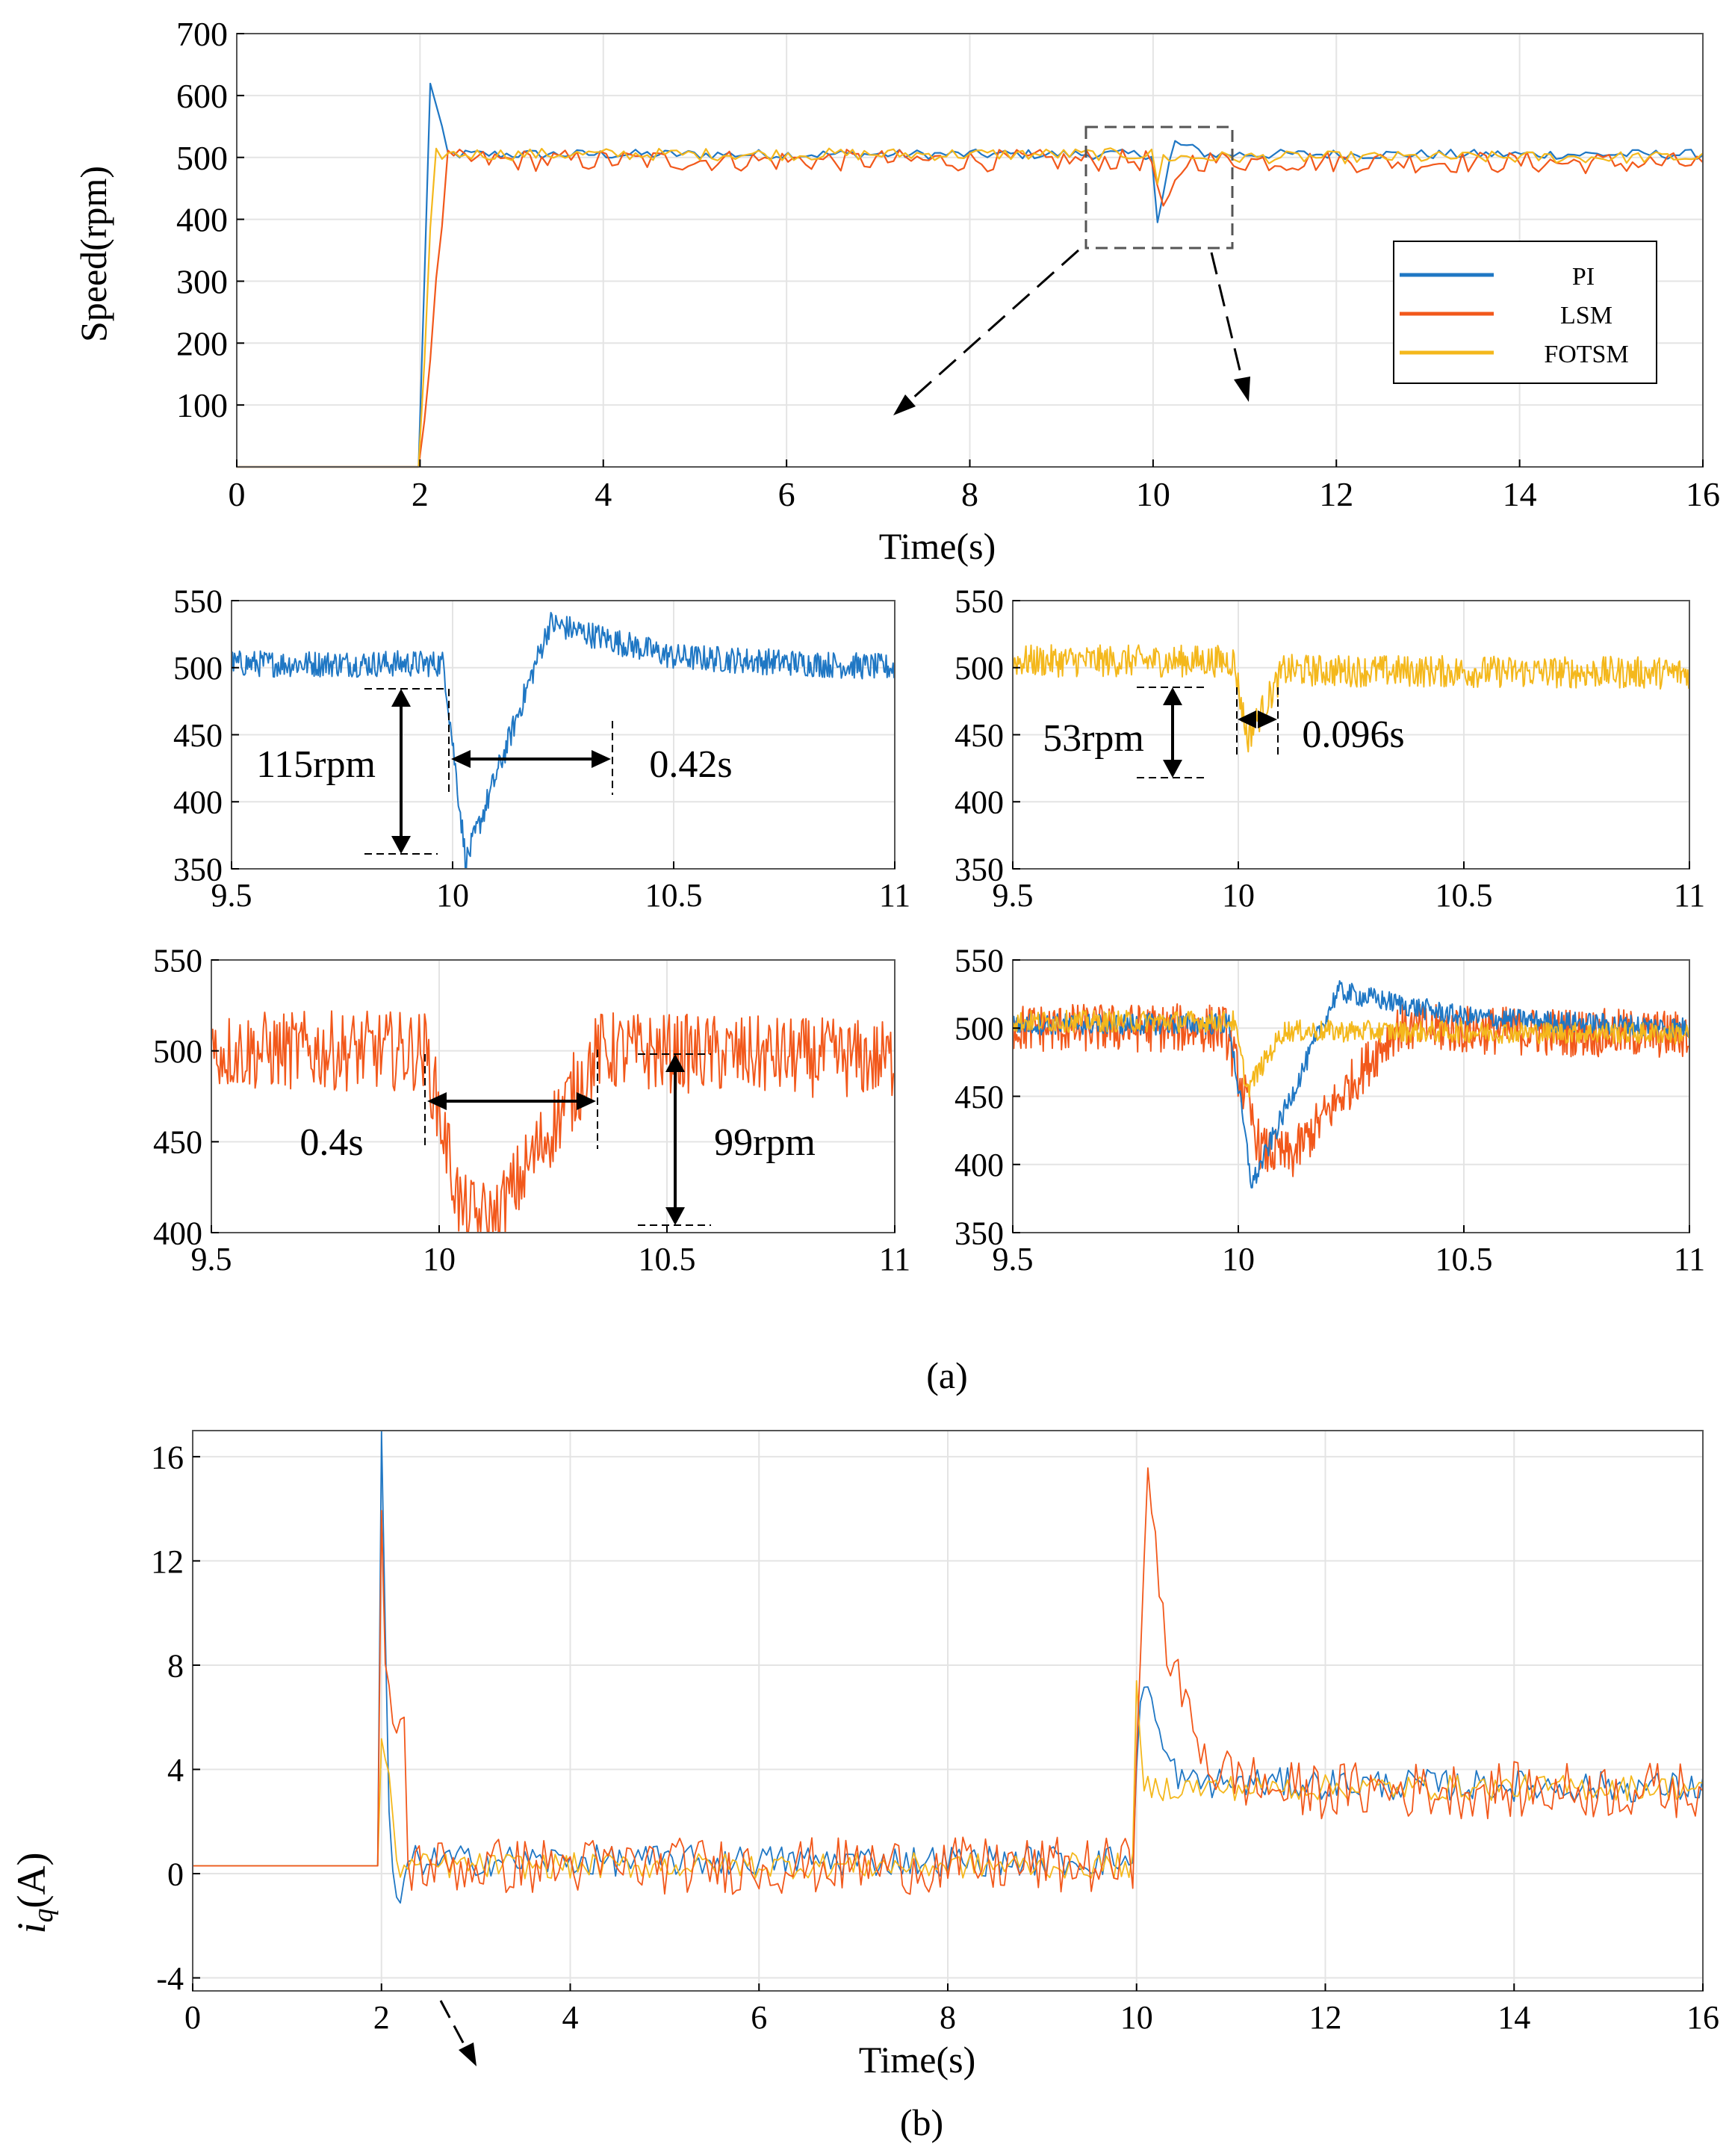  What do you see at coordinates (381, 2017) in the screenshot?
I see `iq_main-xtick-label: 2` at bounding box center [381, 2017].